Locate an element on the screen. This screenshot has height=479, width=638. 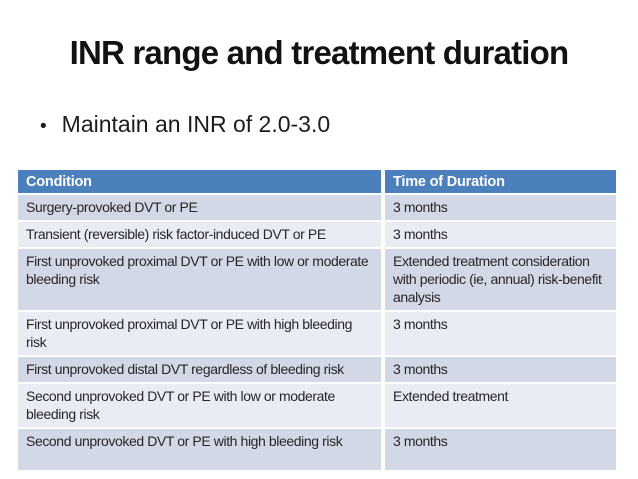
bullet-text: Maintain an INR of 2.0-3.0 is located at coordinates (196, 124).